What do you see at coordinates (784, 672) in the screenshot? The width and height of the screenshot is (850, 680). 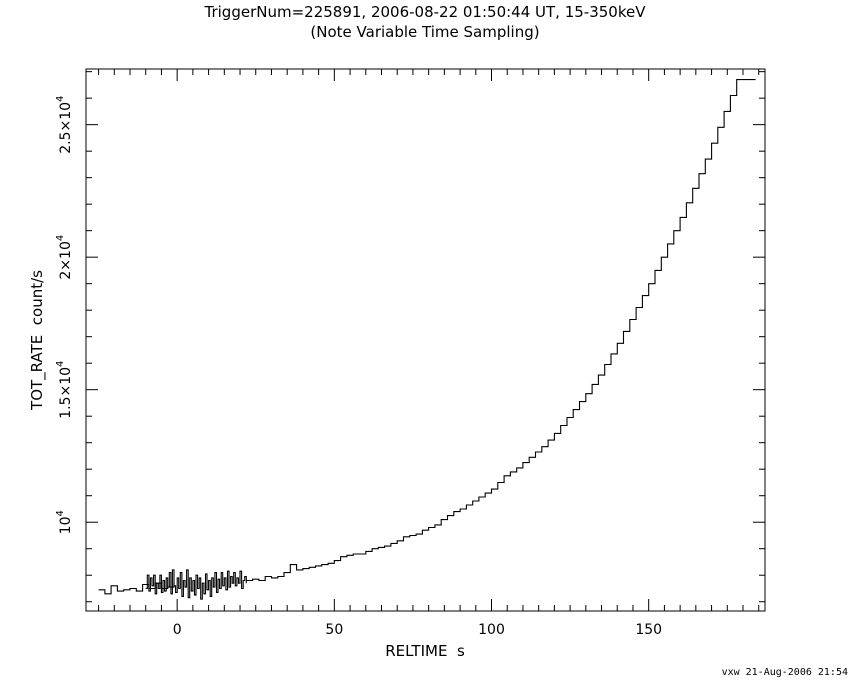 I see `footer-stamp: vxw 21-Aug-2006 21:54` at bounding box center [784, 672].